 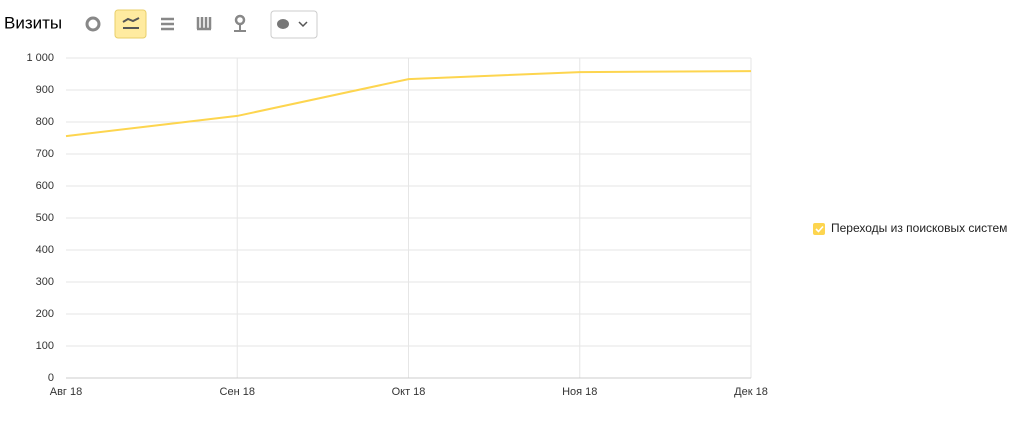 I want to click on y-tick-label: 500, so click(x=45, y=218).